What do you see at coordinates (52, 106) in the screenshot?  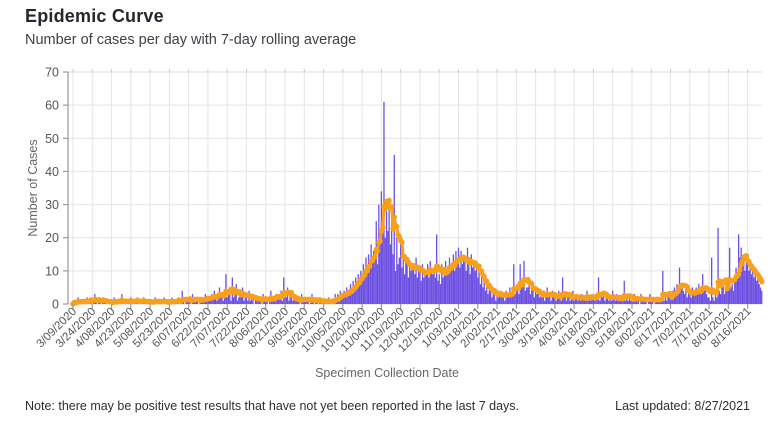 I see `svg-text: 60` at bounding box center [52, 106].